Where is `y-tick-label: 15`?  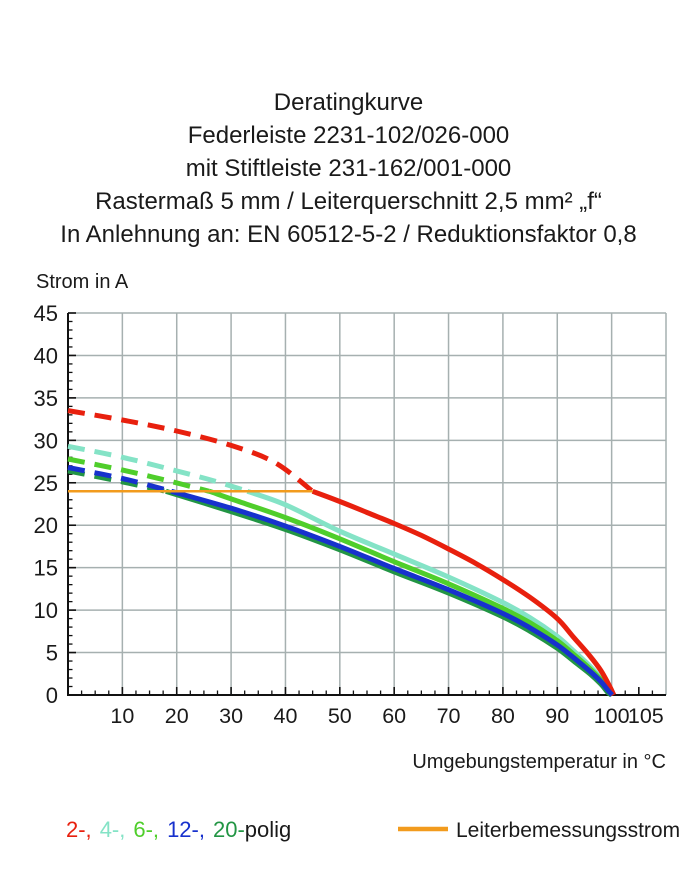 y-tick-label: 15 is located at coordinates (46, 568).